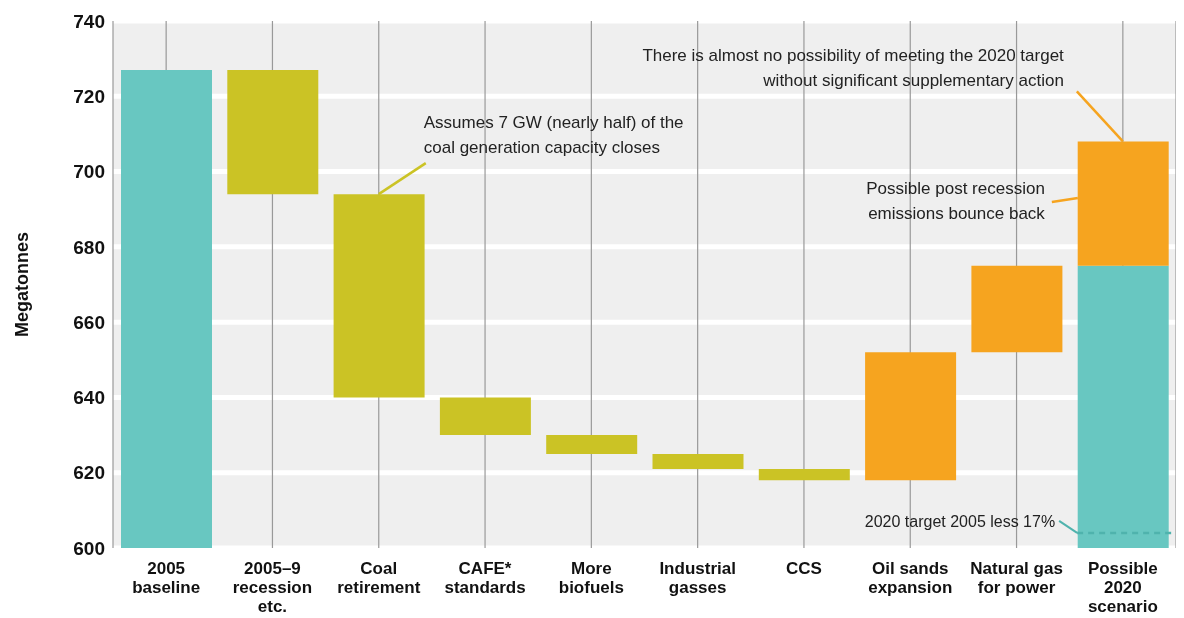 The width and height of the screenshot is (1184, 618). Describe the element at coordinates (166, 578) in the screenshot. I see `x-tick-label: 2005 baseline` at that location.